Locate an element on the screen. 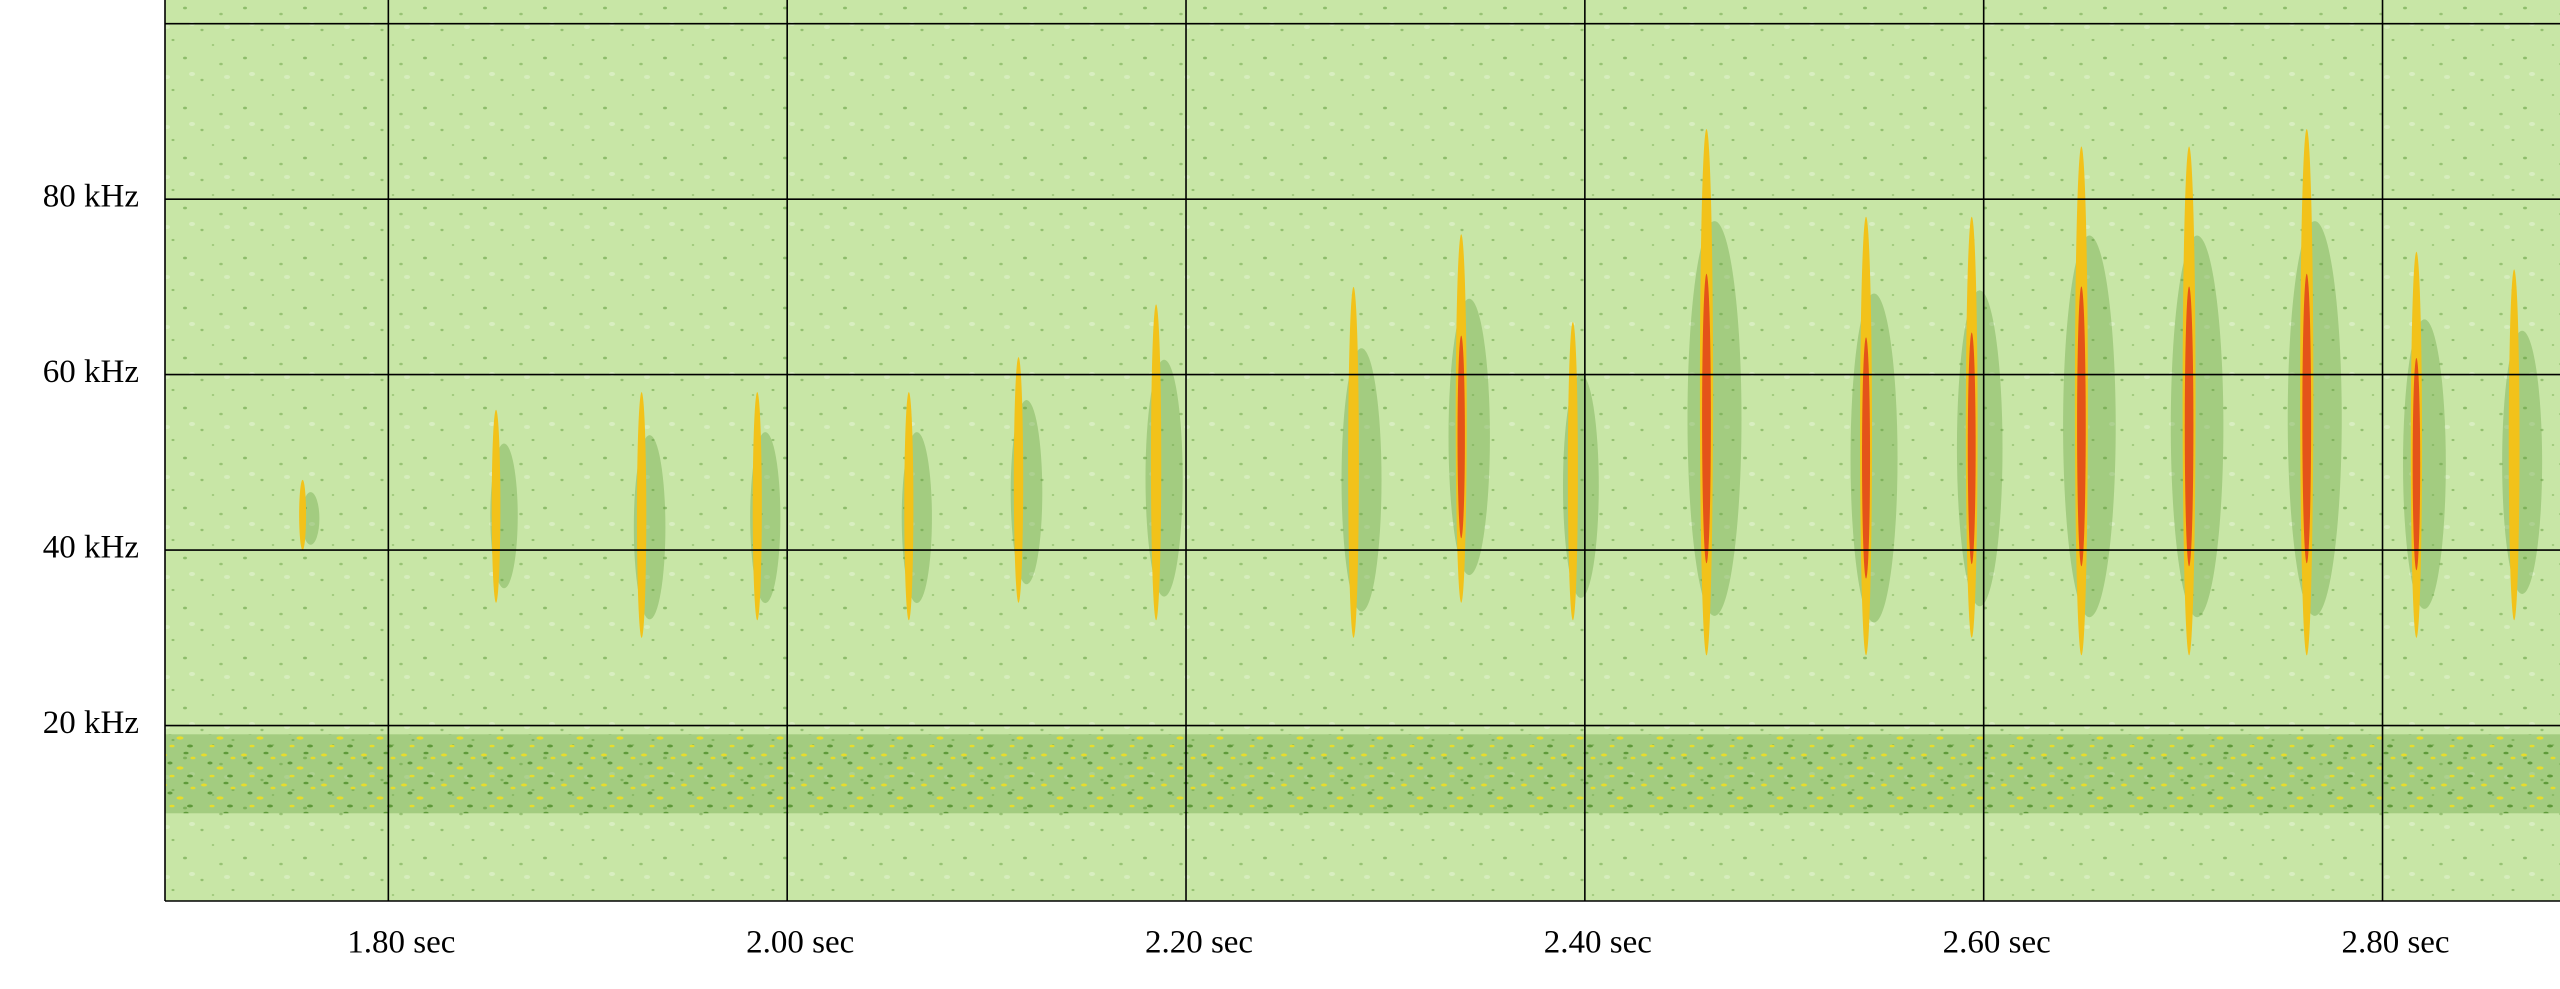 The height and width of the screenshot is (989, 2560). y-tick-label: 40 kHz is located at coordinates (91, 548).